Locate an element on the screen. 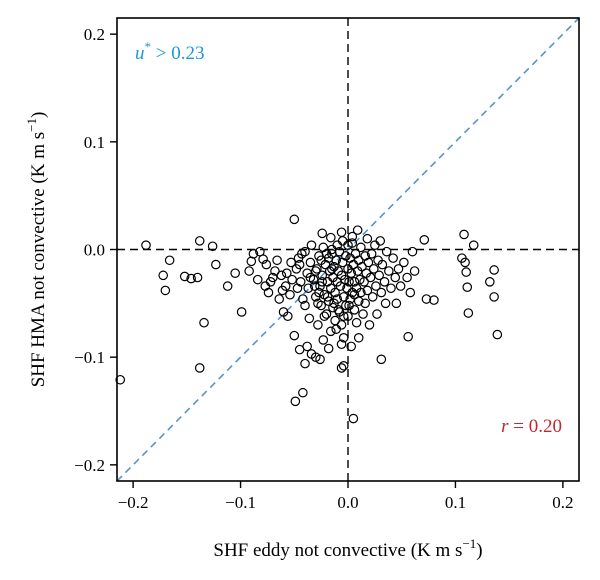  y-axis: −0.2 −0.1 0.0 0.1 0.2 is located at coordinates (95, 250).